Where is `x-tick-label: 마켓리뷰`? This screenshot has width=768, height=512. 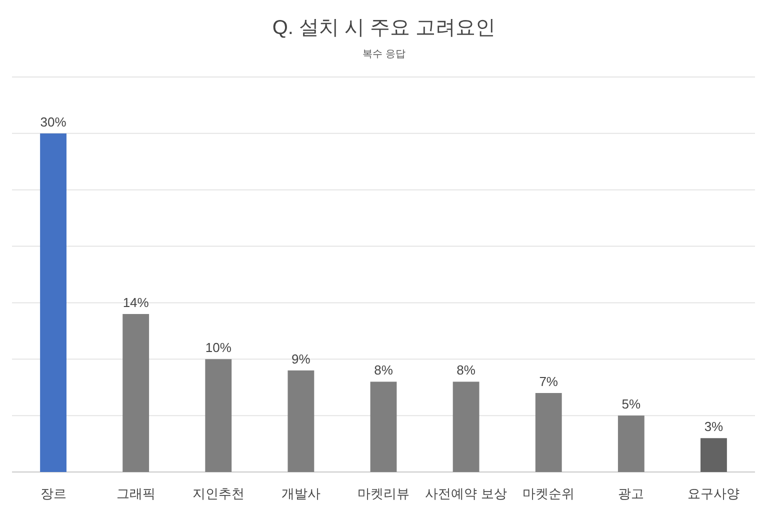 x-tick-label: 마켓리뷰 is located at coordinates (384, 493).